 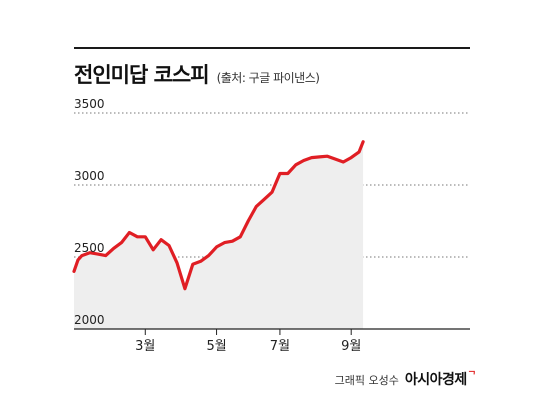 What do you see at coordinates (366, 380) in the screenshot?
I see `graphic-credit: 그래픽 오성수` at bounding box center [366, 380].